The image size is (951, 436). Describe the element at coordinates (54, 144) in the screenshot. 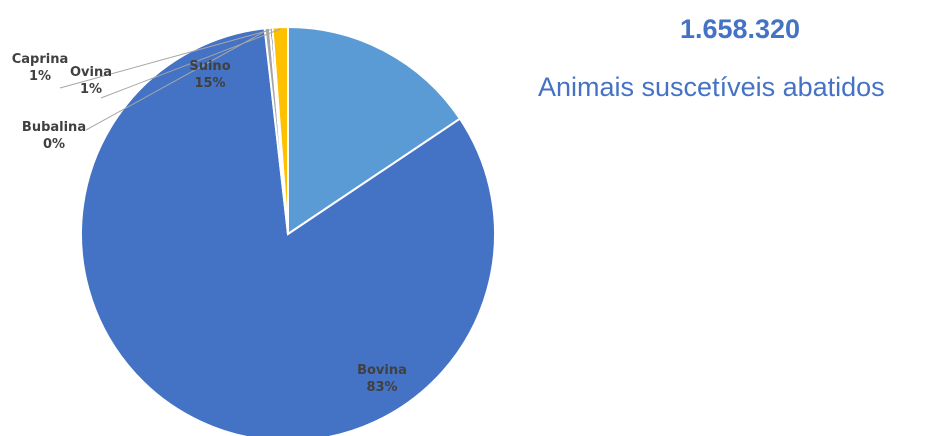

I see `slice-percent-bubalina: 0%` at that location.